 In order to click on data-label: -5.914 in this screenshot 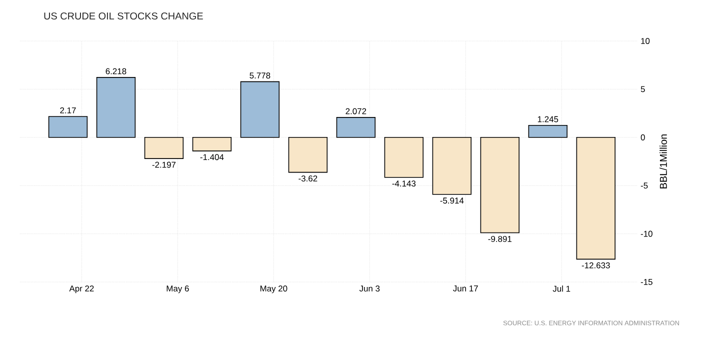, I will do `click(452, 201)`.